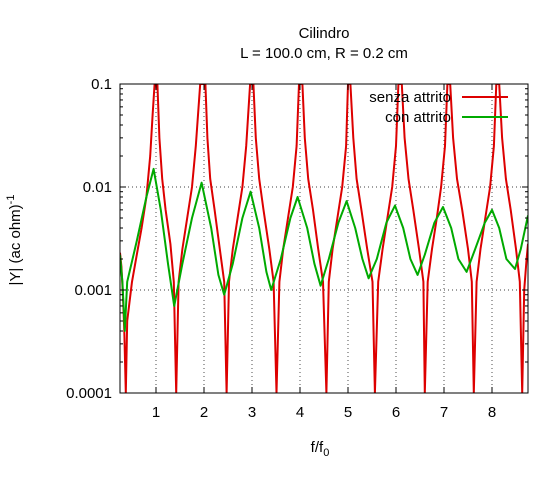 This screenshot has width=558, height=478. I want to click on legend-label-1: con attrito, so click(418, 117).